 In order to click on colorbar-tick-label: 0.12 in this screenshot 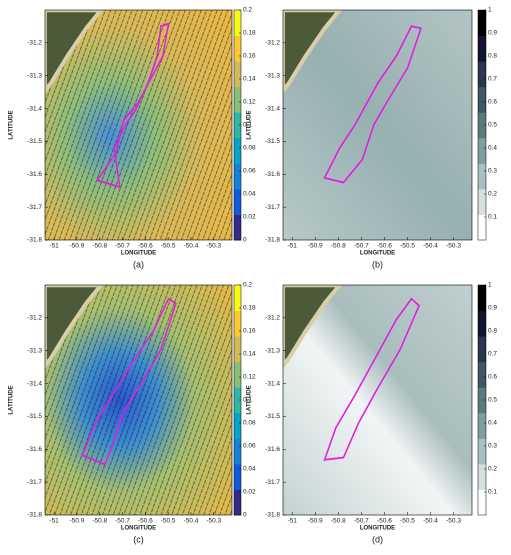, I will do `click(249, 377)`.